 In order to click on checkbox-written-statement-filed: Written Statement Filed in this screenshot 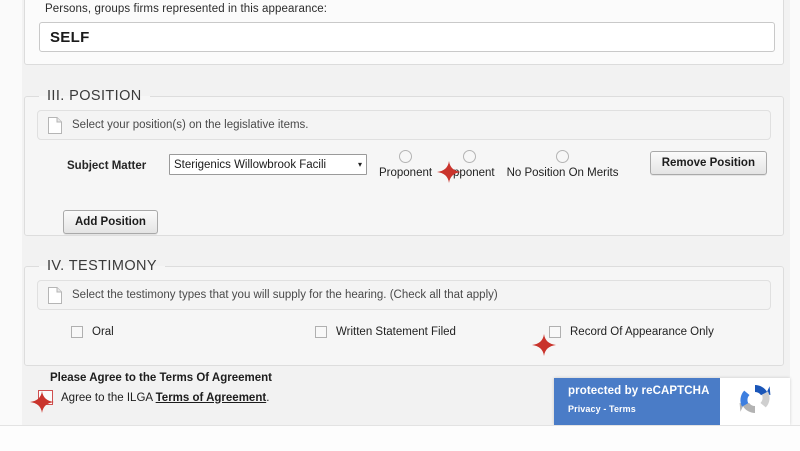, I will do `click(385, 332)`.